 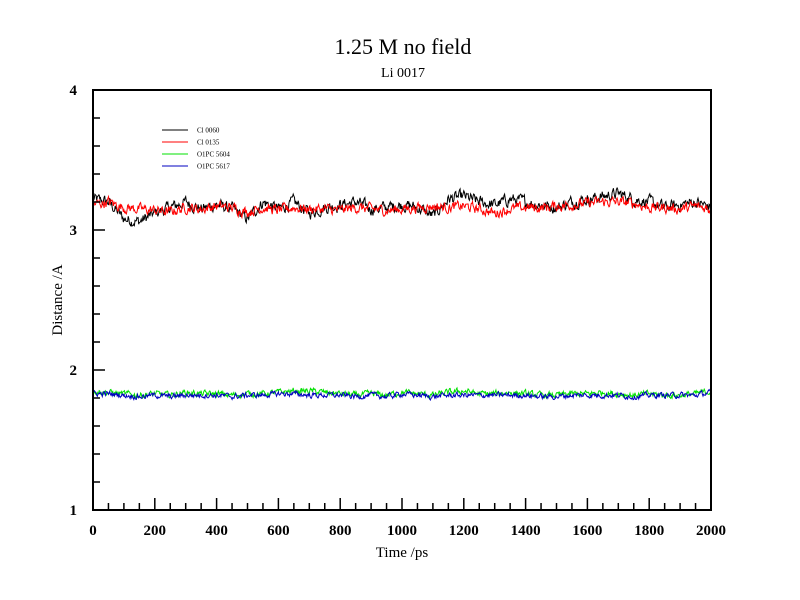 I want to click on x-tick-label: 1400, so click(x=526, y=531).